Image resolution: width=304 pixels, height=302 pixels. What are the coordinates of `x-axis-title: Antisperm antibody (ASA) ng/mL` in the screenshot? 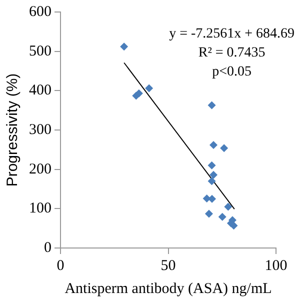 It's located at (168, 288).